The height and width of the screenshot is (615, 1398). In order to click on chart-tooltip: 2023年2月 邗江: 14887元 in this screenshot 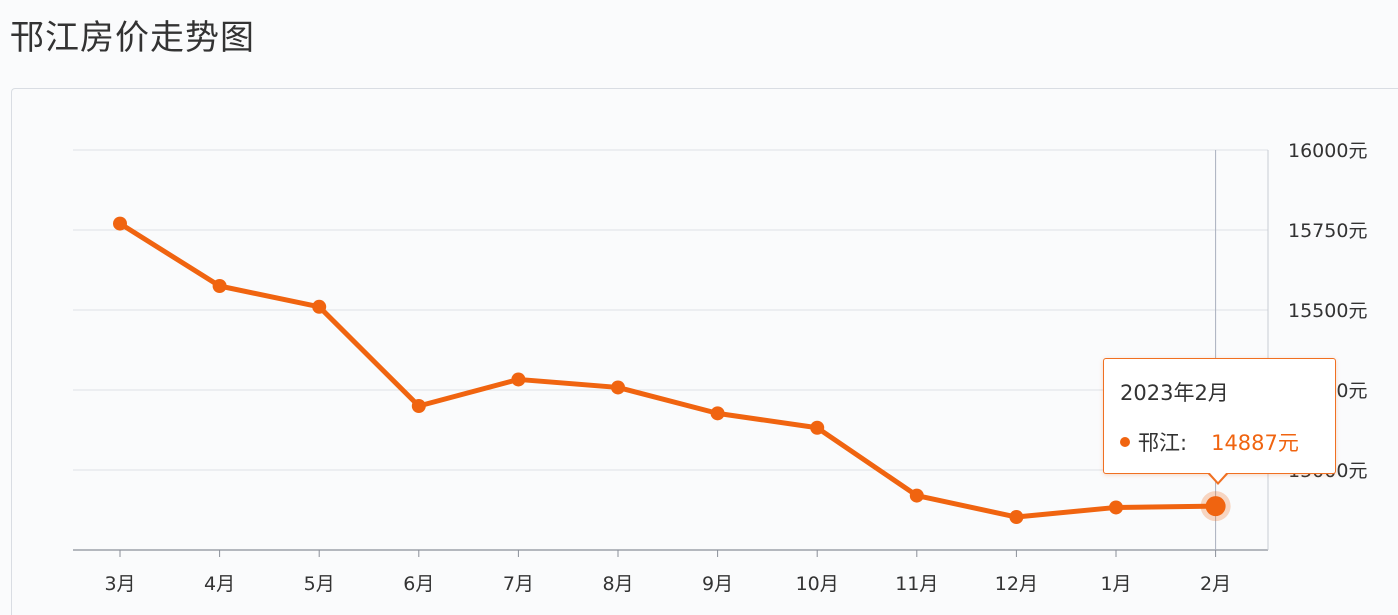, I will do `click(1219, 416)`.